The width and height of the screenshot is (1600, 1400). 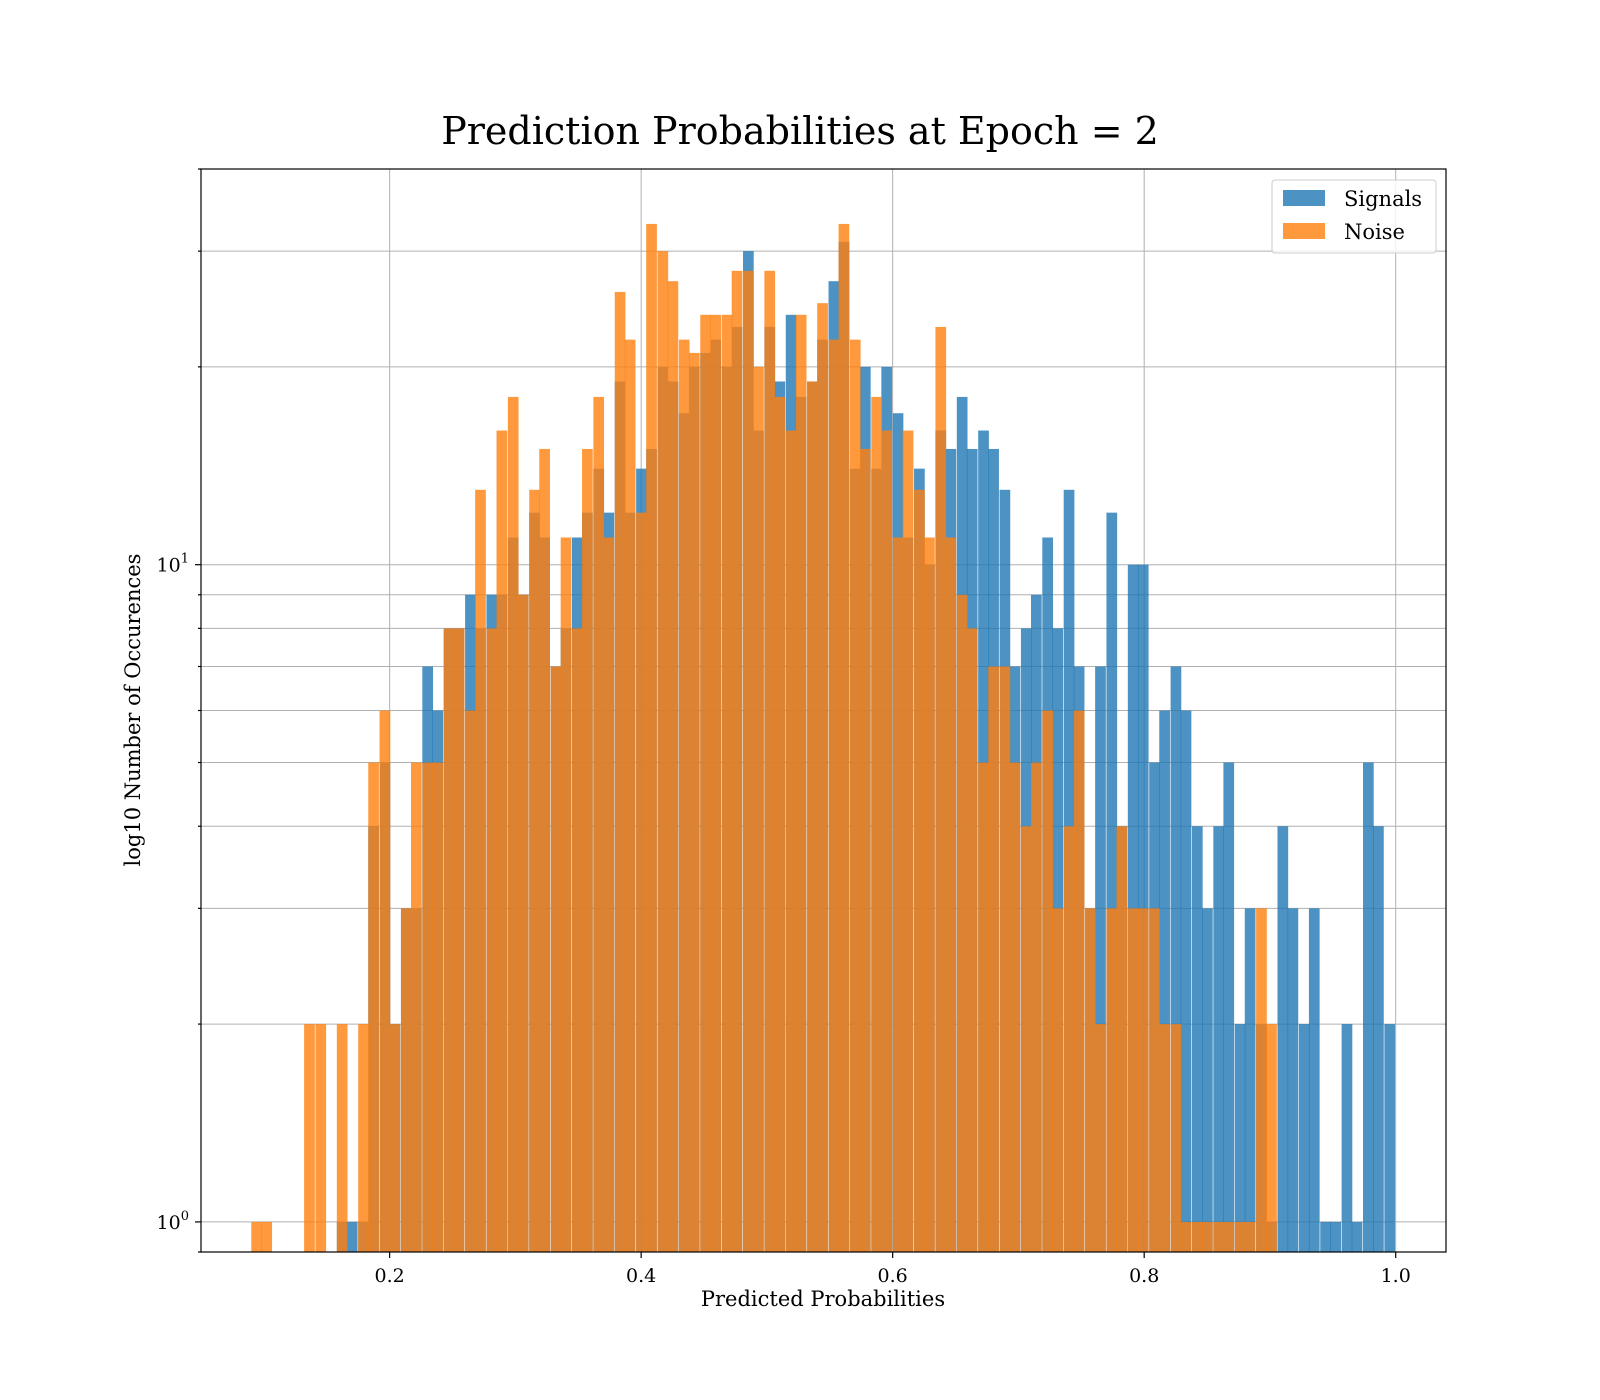 What do you see at coordinates (823, 1299) in the screenshot?
I see `x-axis-label: Predicted Probabilities` at bounding box center [823, 1299].